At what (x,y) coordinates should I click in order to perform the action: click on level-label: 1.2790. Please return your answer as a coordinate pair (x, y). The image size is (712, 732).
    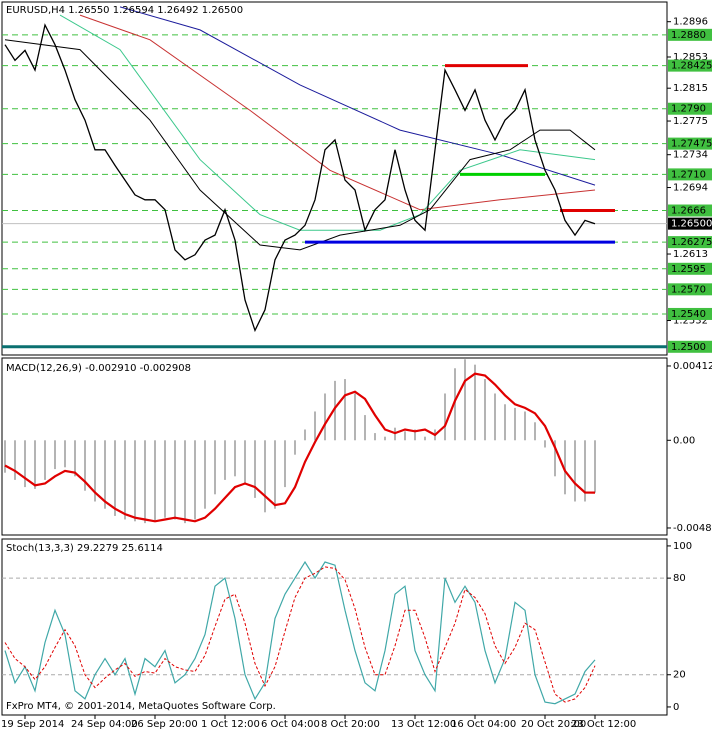
    Looking at the image, I should click on (688, 109).